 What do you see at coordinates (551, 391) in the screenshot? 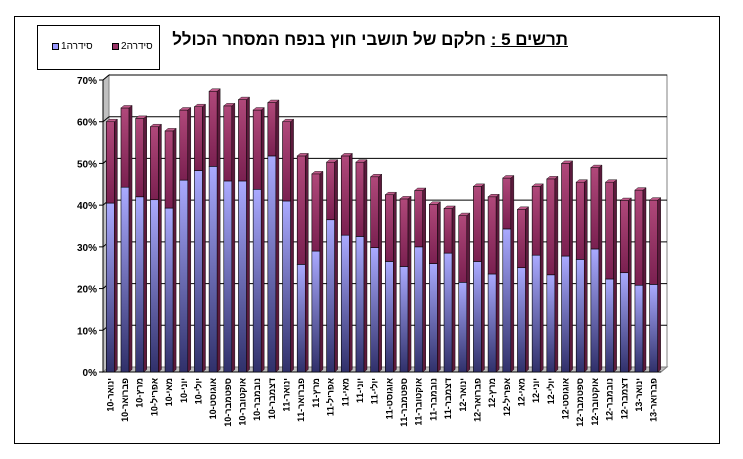
I see `x-tick-label: יולי-12` at bounding box center [551, 391].